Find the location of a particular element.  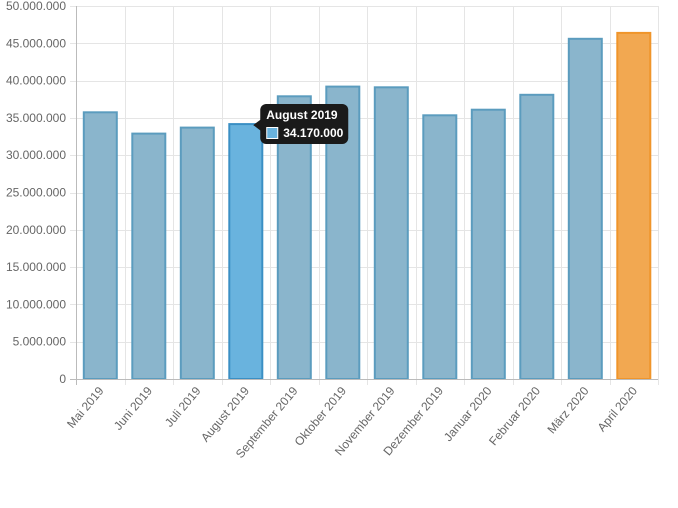

x-tick-label: Mai 2019 is located at coordinates (85, 407).